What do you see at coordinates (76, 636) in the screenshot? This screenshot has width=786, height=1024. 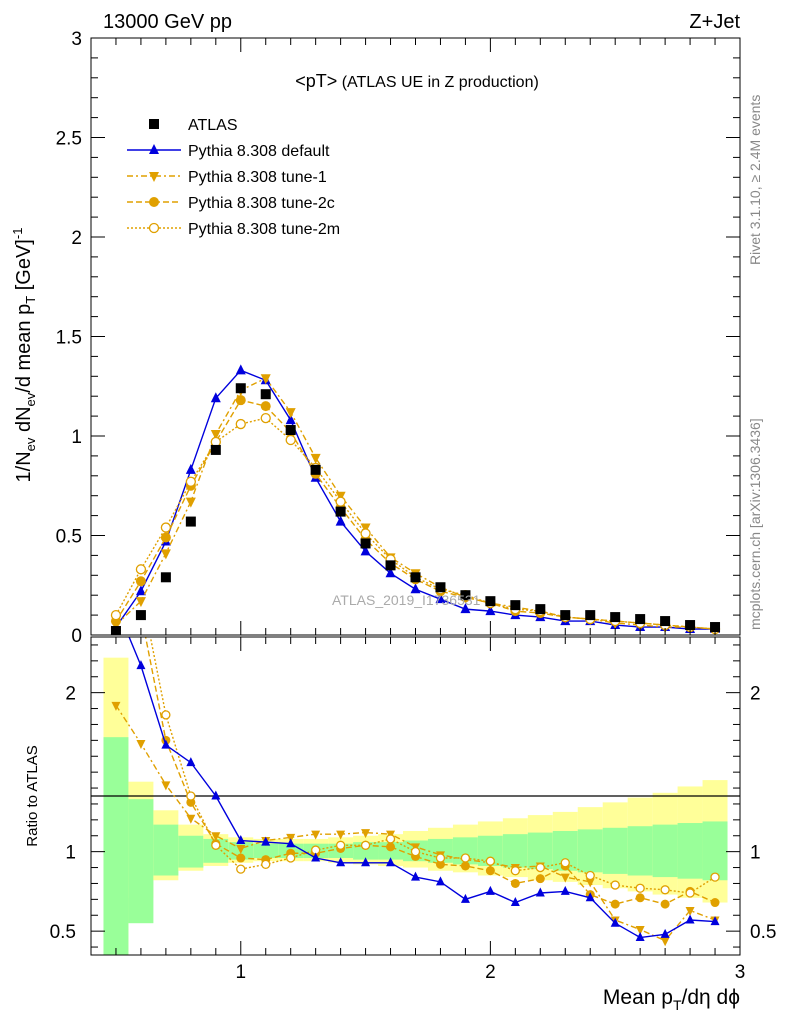 I see `main-y-tick-label: 0` at bounding box center [76, 636].